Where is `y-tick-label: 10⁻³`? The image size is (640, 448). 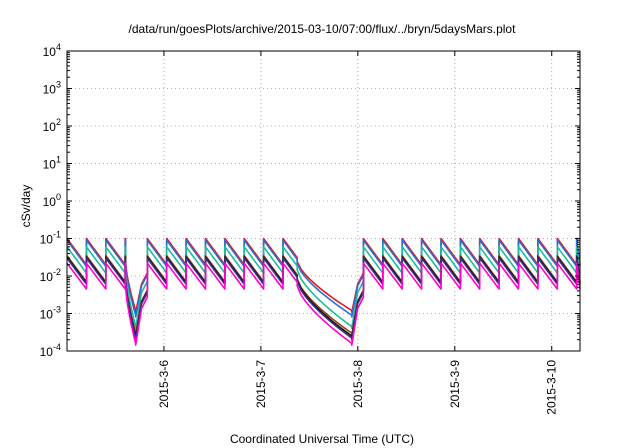
y-tick-label: 10⁻³ is located at coordinates (50, 313).